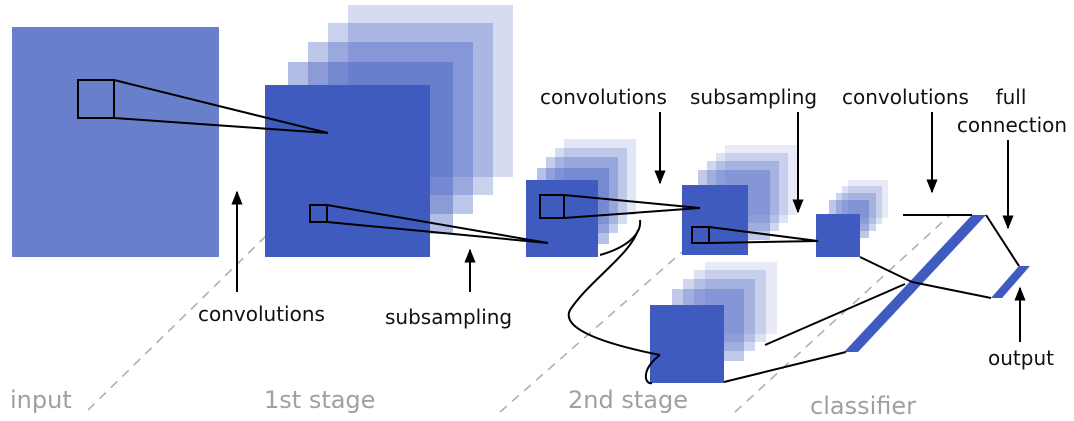 This screenshot has height=421, width=1074. I want to click on classifier-conv-maps, so click(852, 218).